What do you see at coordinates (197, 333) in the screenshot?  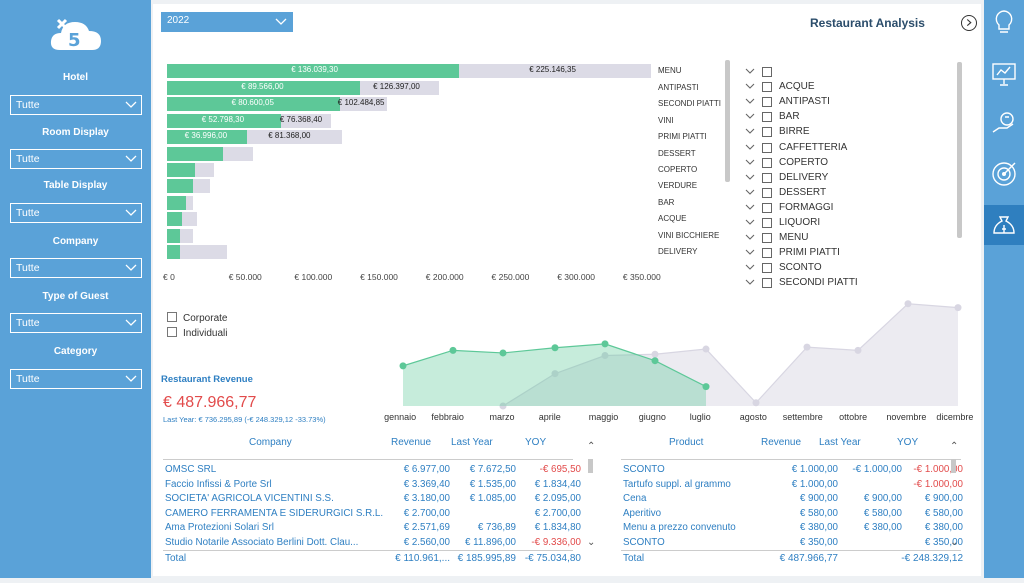 I see `guest-type-option: Individuali` at bounding box center [197, 333].